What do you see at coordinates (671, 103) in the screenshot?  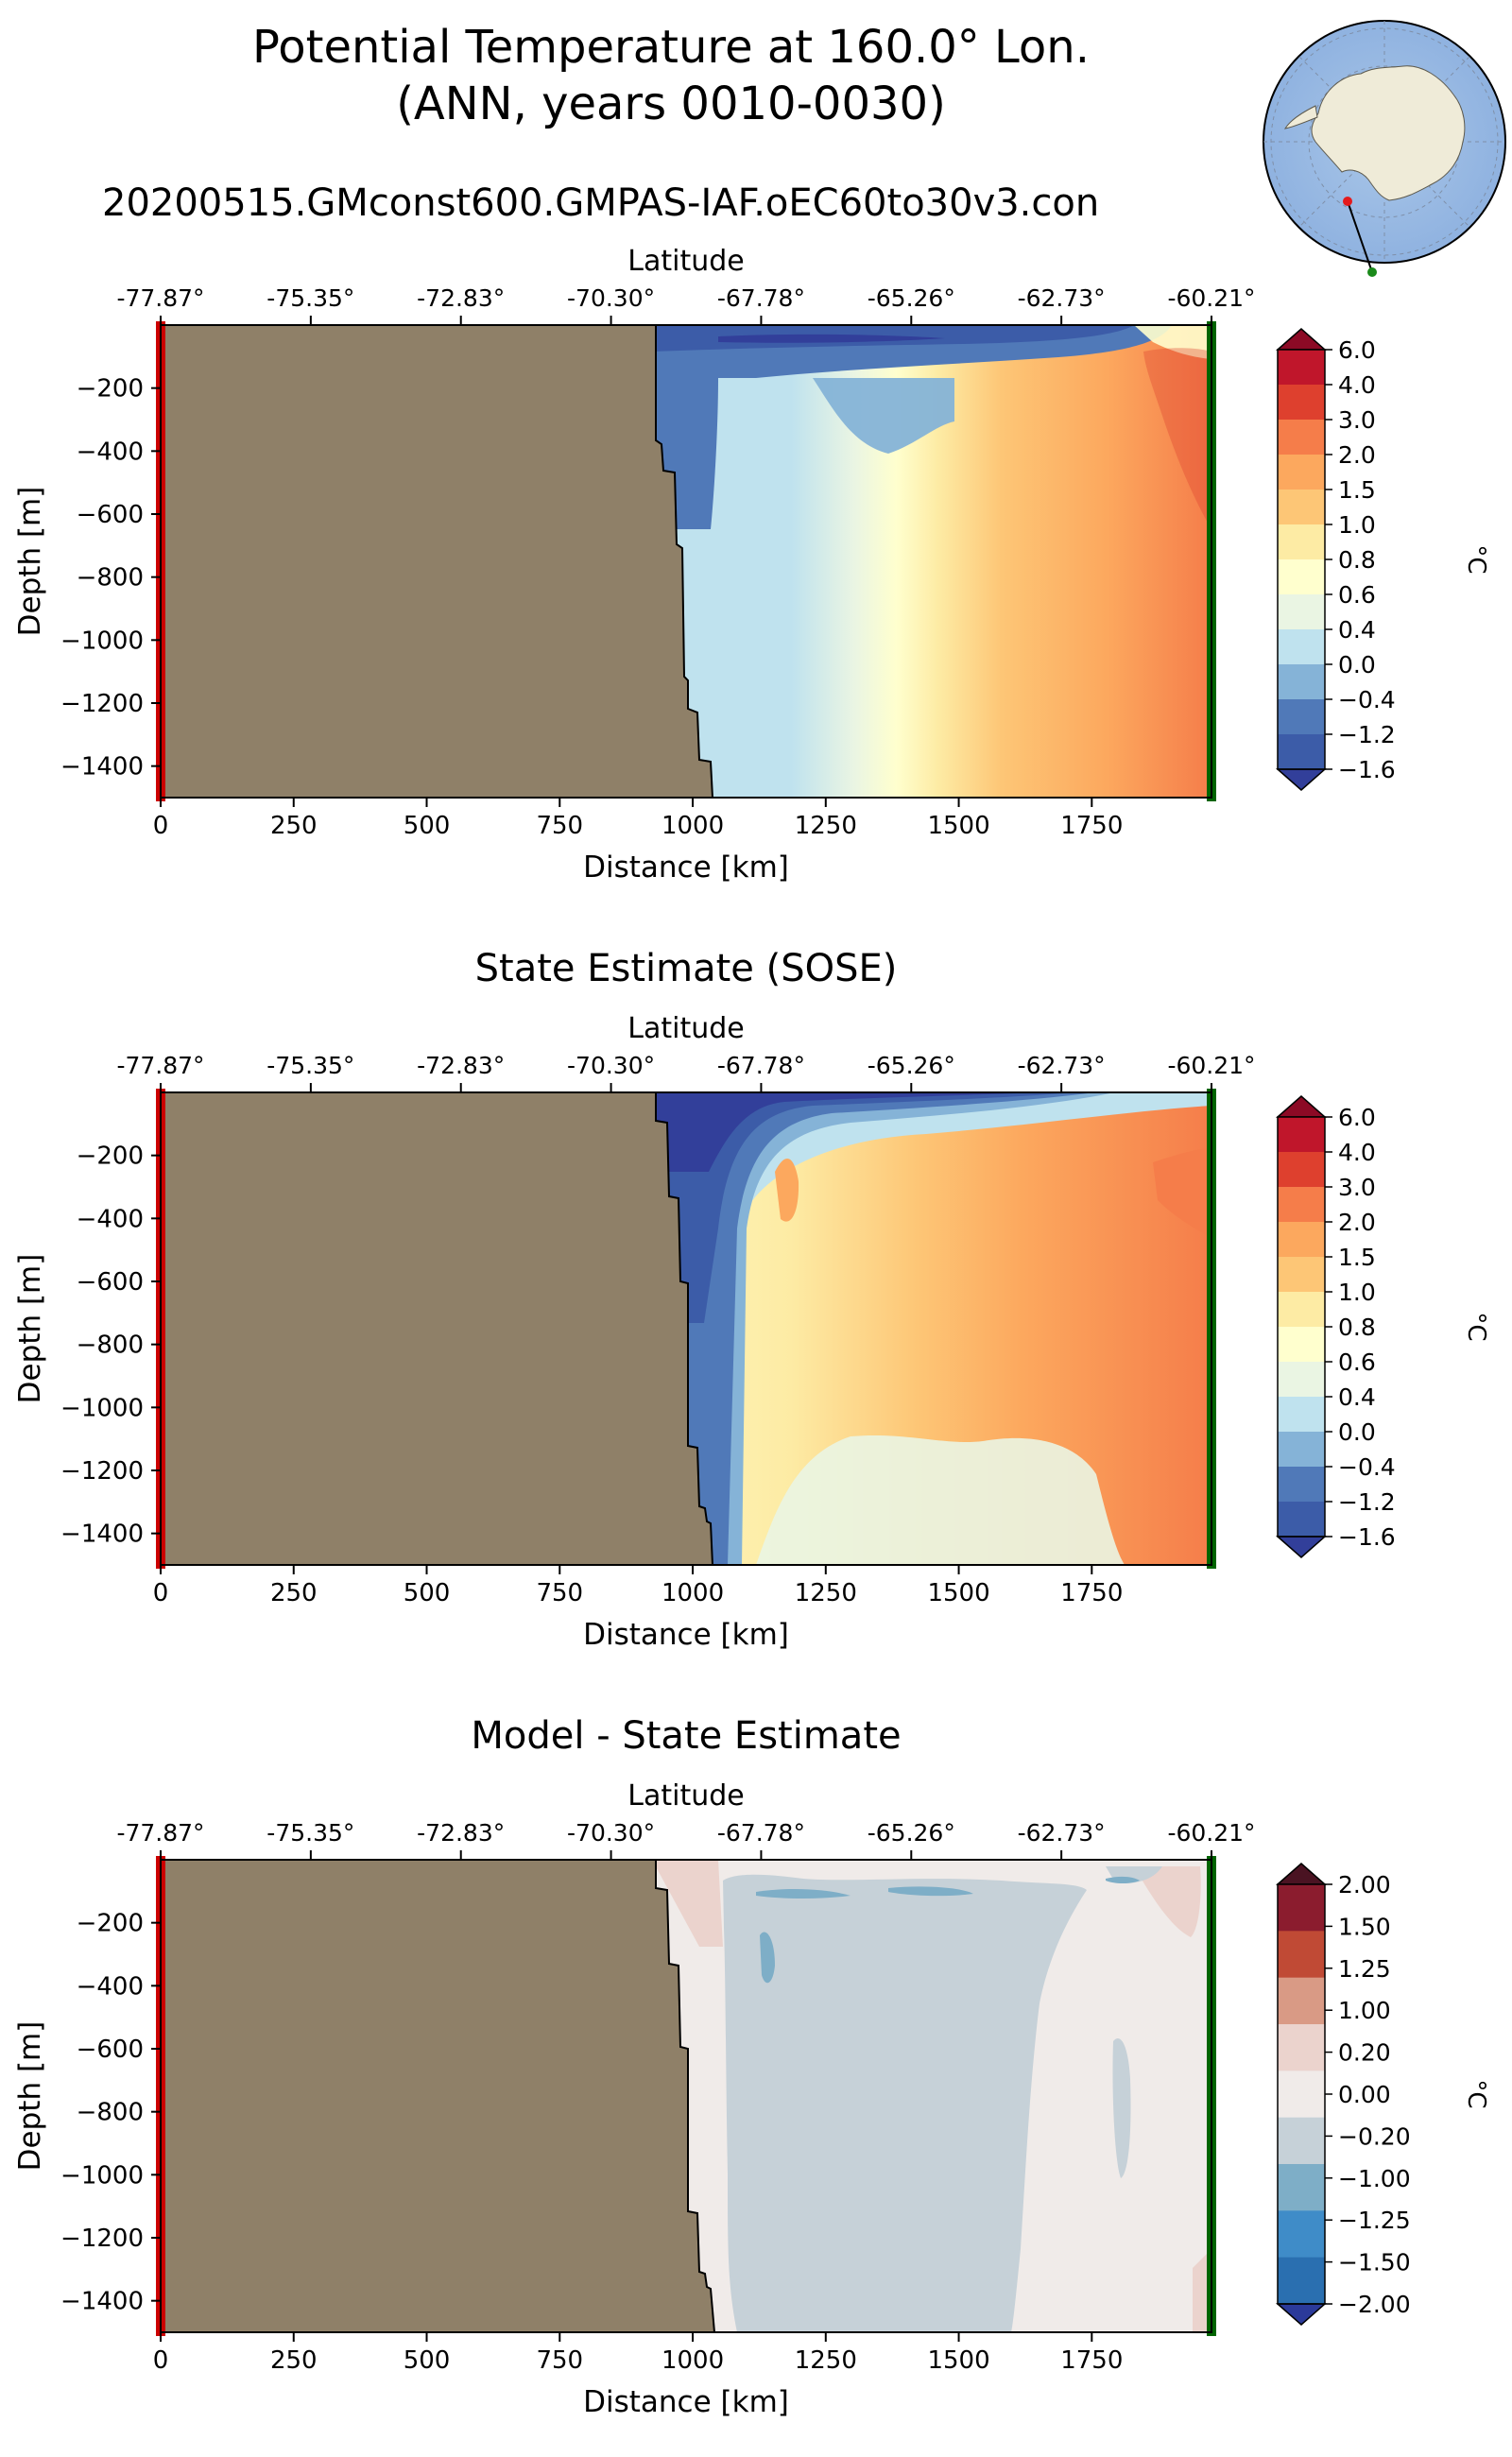 I see `figure-title-line2: (ANN, years 0010-0030)` at bounding box center [671, 103].